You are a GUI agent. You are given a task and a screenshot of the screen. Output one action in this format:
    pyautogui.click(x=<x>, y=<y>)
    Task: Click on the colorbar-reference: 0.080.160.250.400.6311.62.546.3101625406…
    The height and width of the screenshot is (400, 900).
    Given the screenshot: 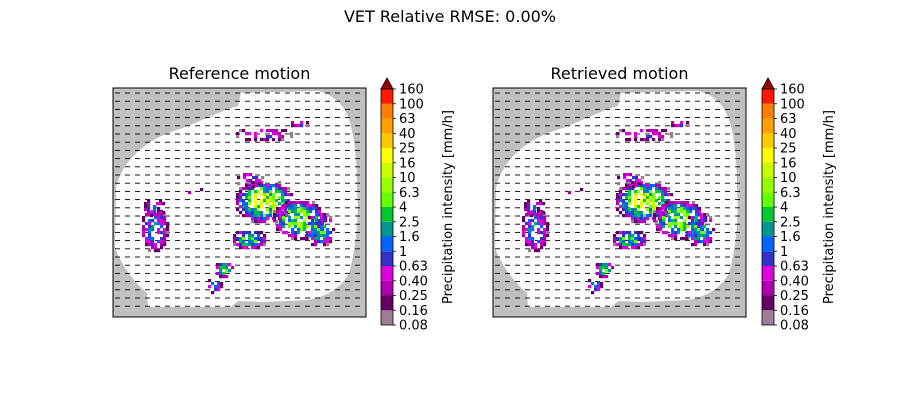 What is the action you would take?
    pyautogui.click(x=418, y=205)
    